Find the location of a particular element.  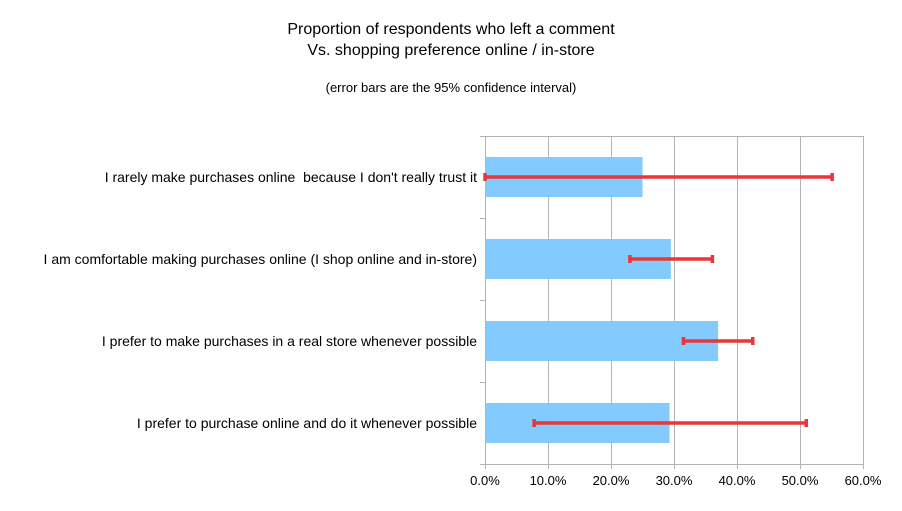

x-tick-labels: 0.0% 10.0% 20.0% 30.0% 40.0% 50.0% 60.0% is located at coordinates (676, 480).